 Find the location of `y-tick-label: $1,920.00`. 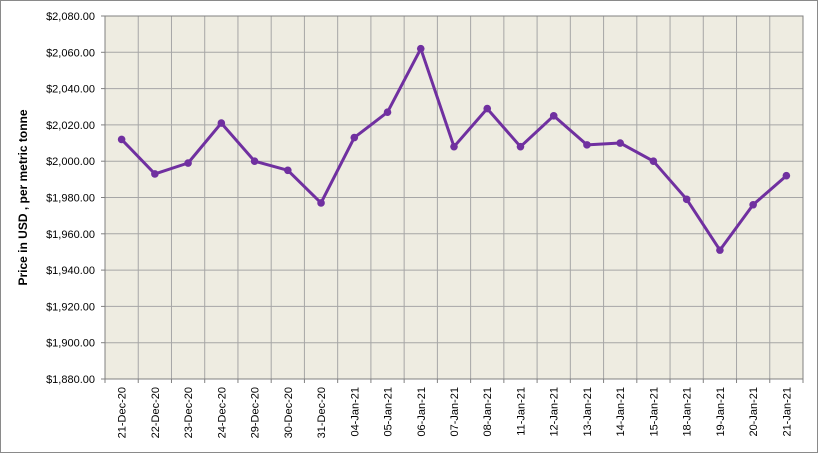

y-tick-label: $1,920.00 is located at coordinates (70, 307).